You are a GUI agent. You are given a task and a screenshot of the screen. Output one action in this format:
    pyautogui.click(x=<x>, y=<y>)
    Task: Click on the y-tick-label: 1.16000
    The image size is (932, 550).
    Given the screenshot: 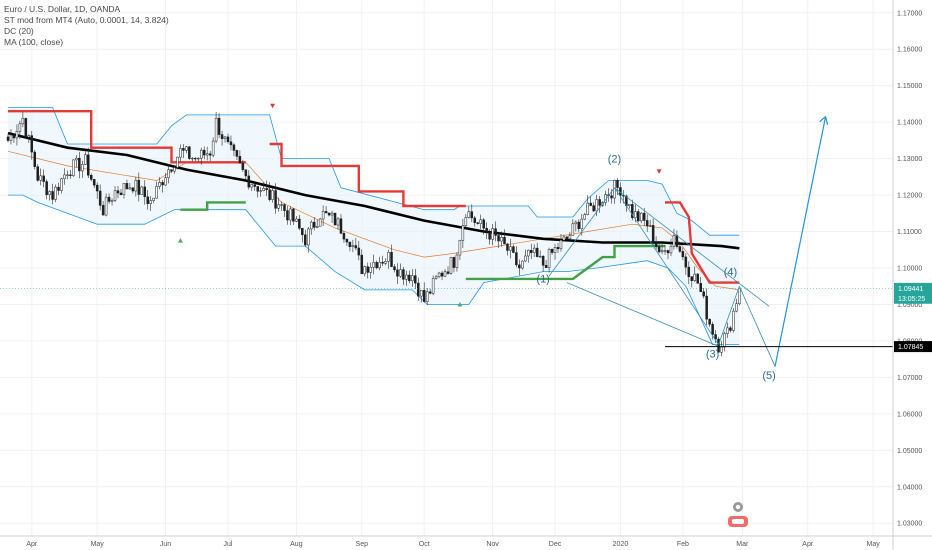 What is the action you would take?
    pyautogui.click(x=909, y=50)
    